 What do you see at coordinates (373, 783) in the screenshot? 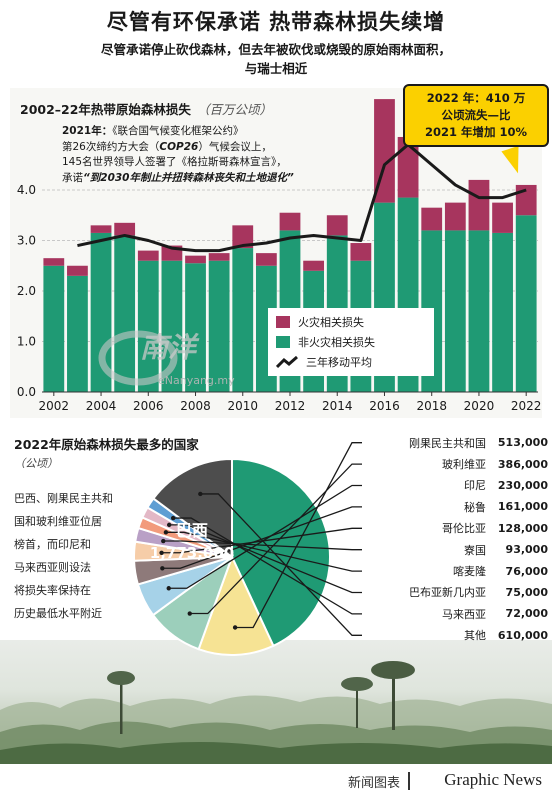
I see `footer-chinese-credit: 新闻图表` at bounding box center [373, 783].